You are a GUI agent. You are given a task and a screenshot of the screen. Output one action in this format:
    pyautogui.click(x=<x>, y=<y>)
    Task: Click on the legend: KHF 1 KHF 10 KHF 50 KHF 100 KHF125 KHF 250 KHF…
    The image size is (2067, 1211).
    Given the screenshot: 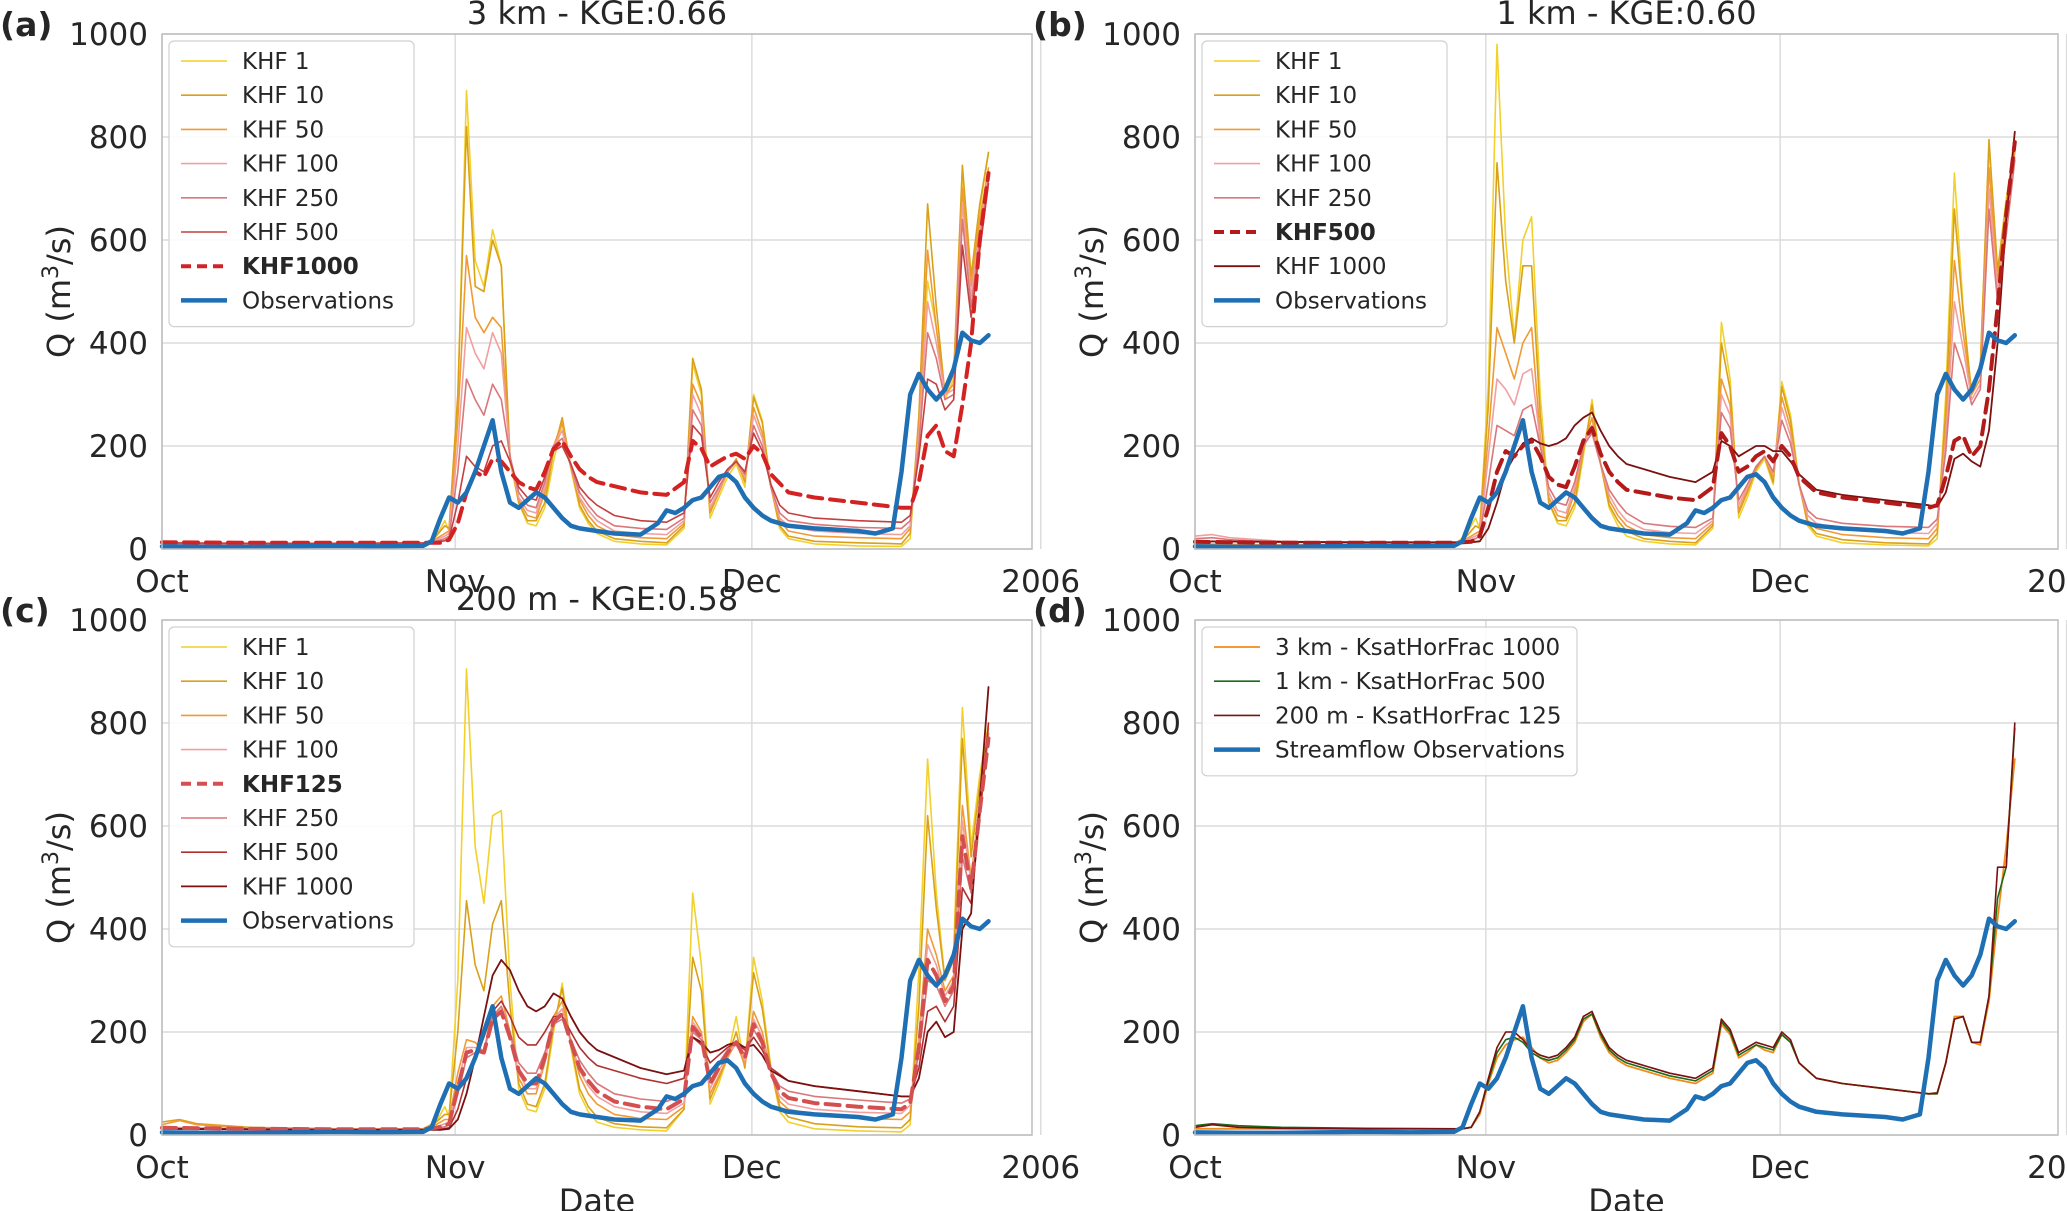 What is the action you would take?
    pyautogui.click(x=291, y=787)
    